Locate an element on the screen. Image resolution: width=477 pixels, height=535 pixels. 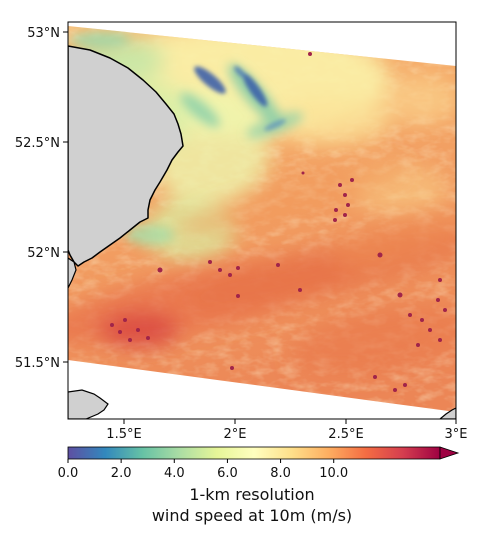
colorbar-gradient is located at coordinates (254, 453).